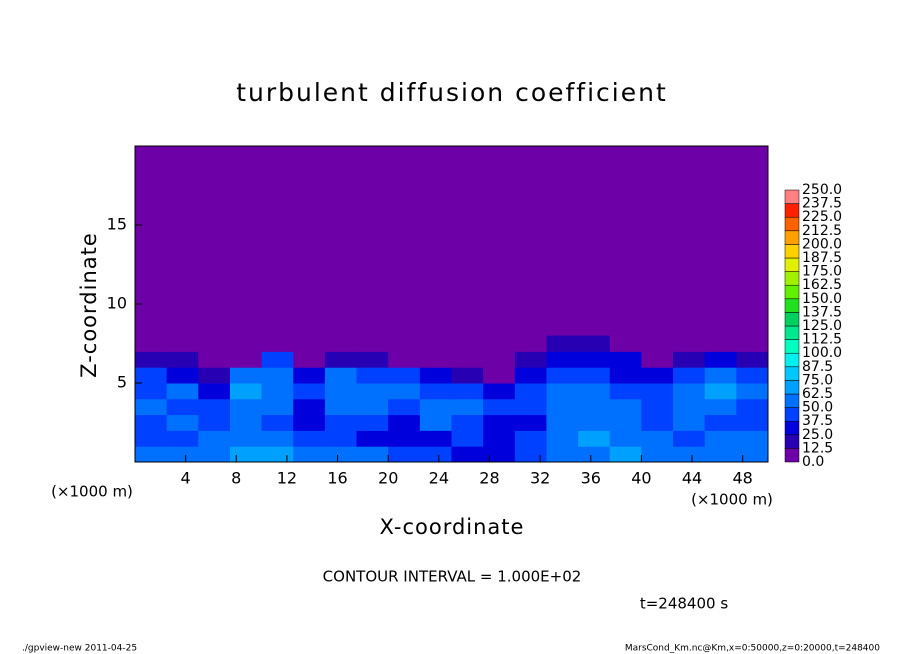 Image resolution: width=904 pixels, height=654 pixels. Describe the element at coordinates (817, 367) in the screenshot. I see `colorbar-label: 87.5` at that location.